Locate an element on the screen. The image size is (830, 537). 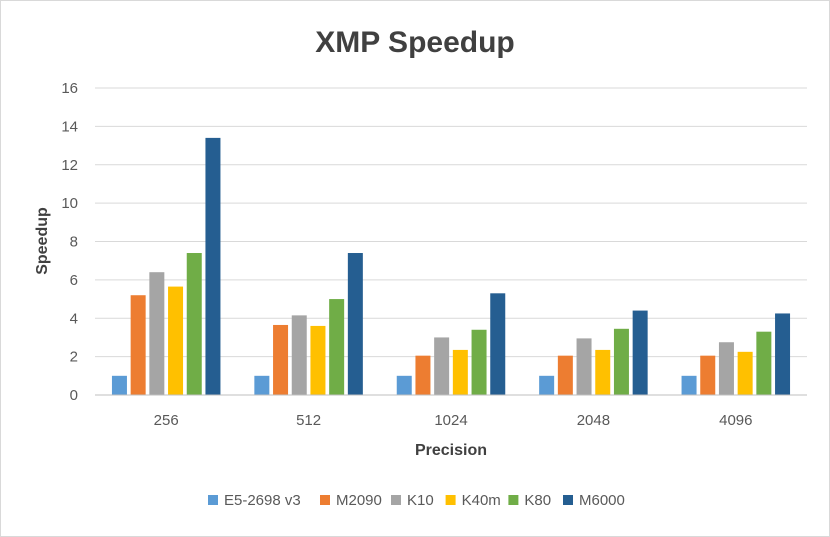
legend-label: K40m is located at coordinates (481, 500).